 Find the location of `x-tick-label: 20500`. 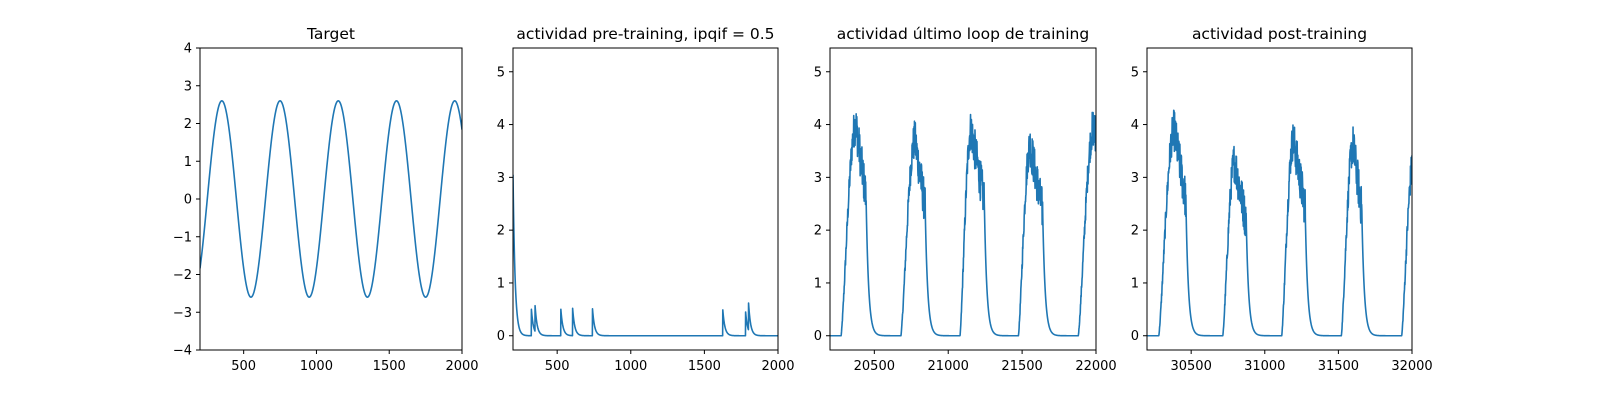

x-tick-label: 20500 is located at coordinates (874, 366).